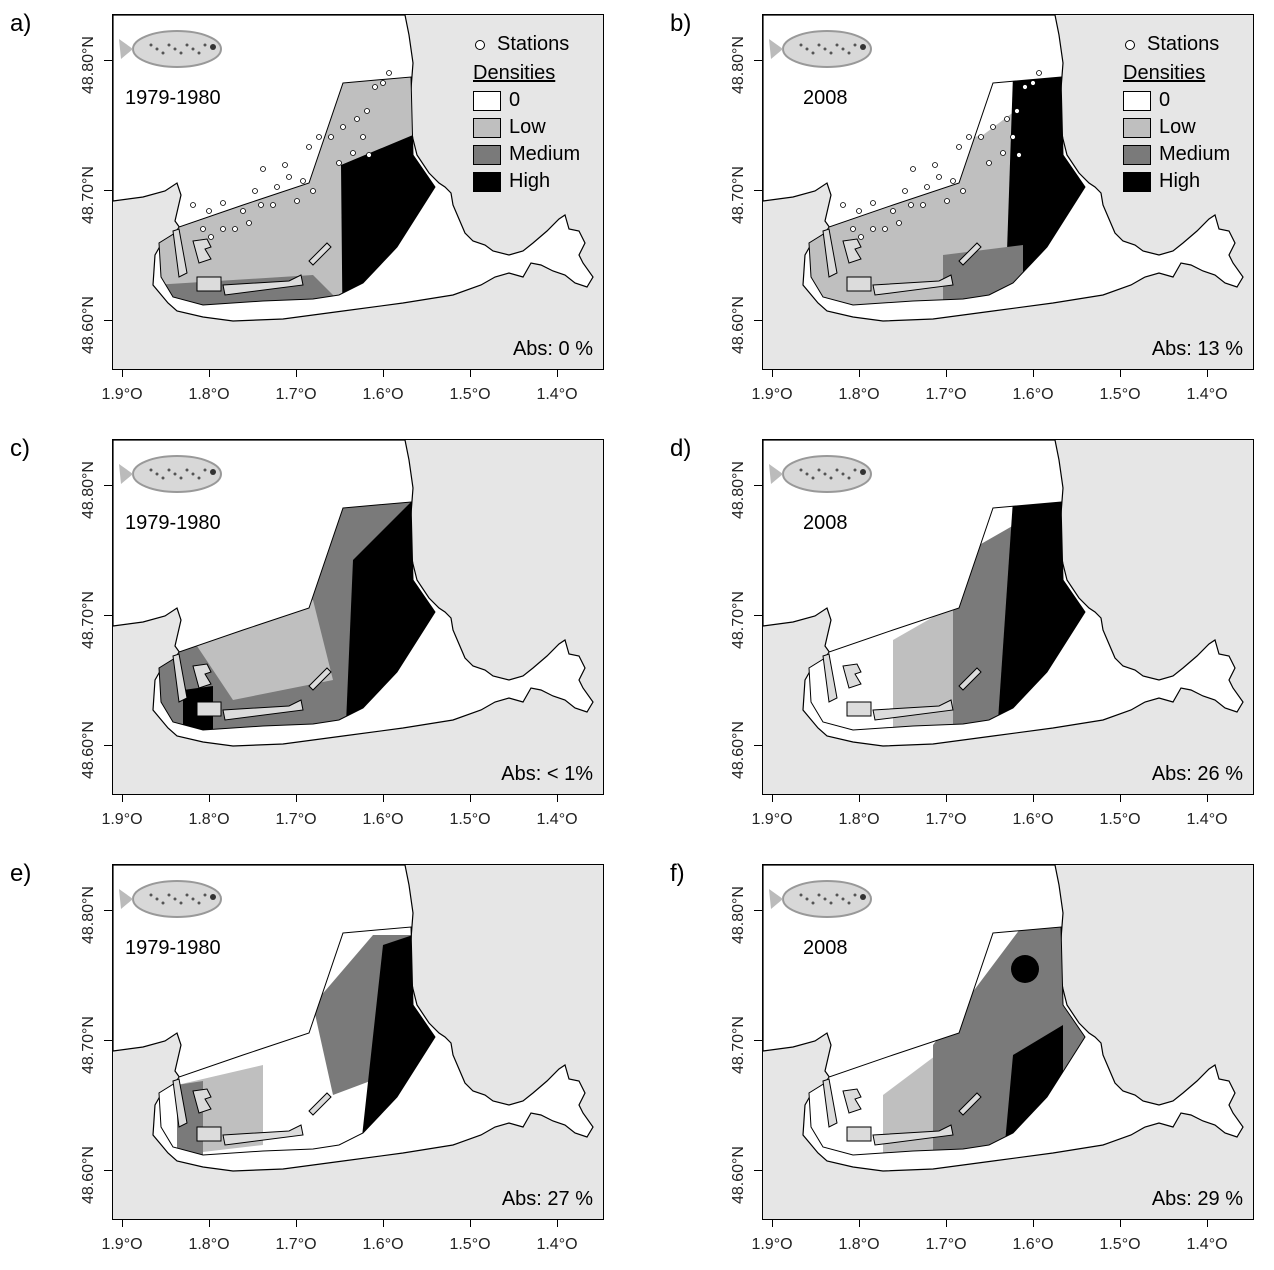 The image size is (1274, 1270). What do you see at coordinates (170, 899) in the screenshot?
I see `fish-icon` at bounding box center [170, 899].